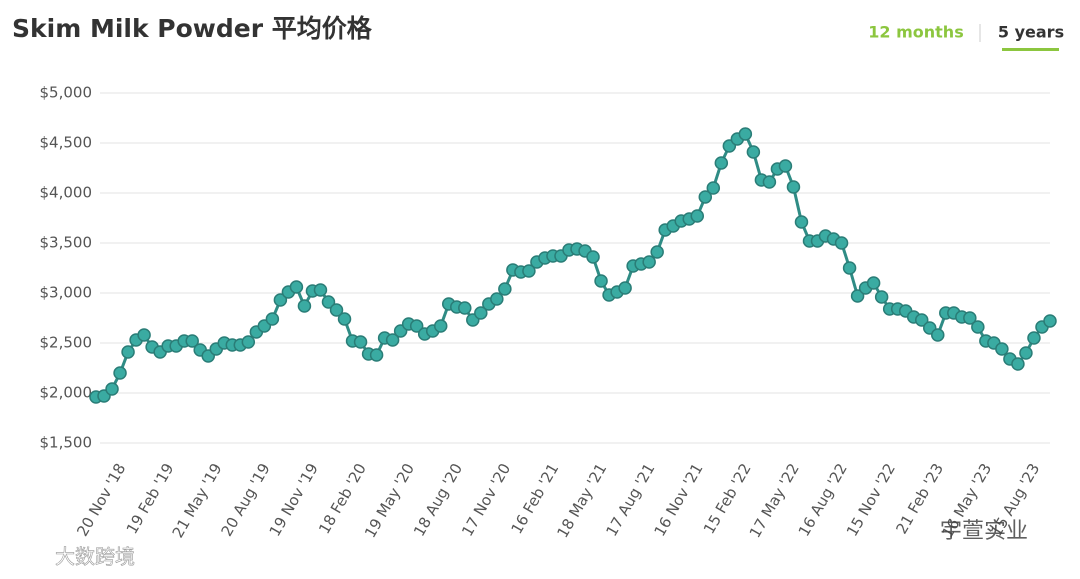  I want to click on active-underline, so click(1030, 49).